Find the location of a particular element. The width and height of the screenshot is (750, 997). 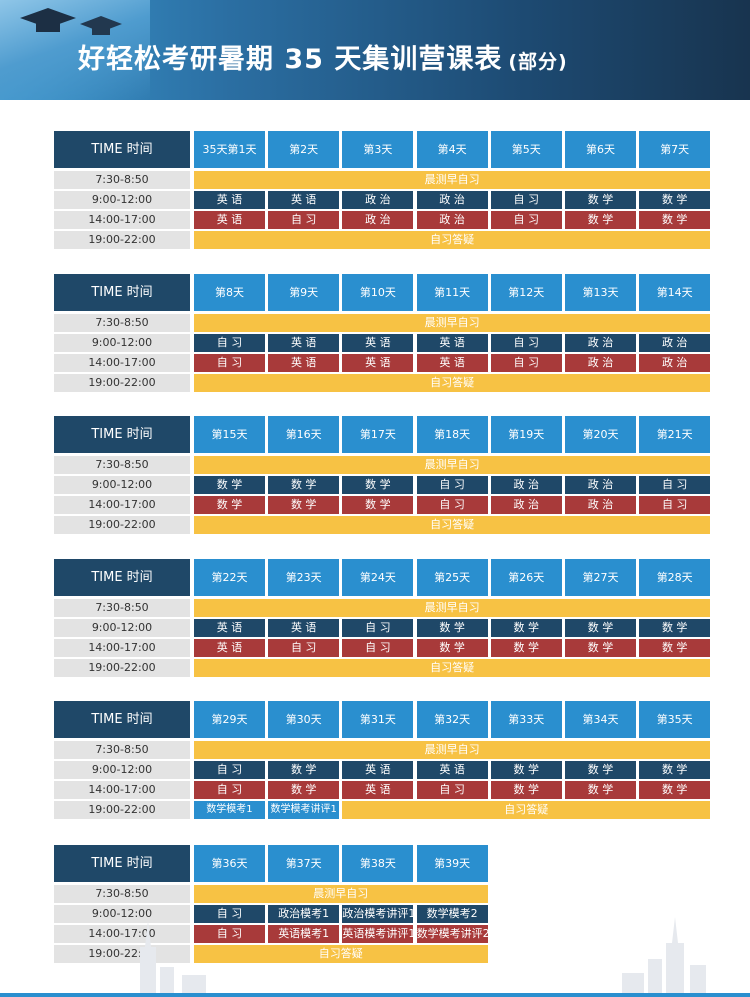

day-header: 第21天 is located at coordinates (675, 434).